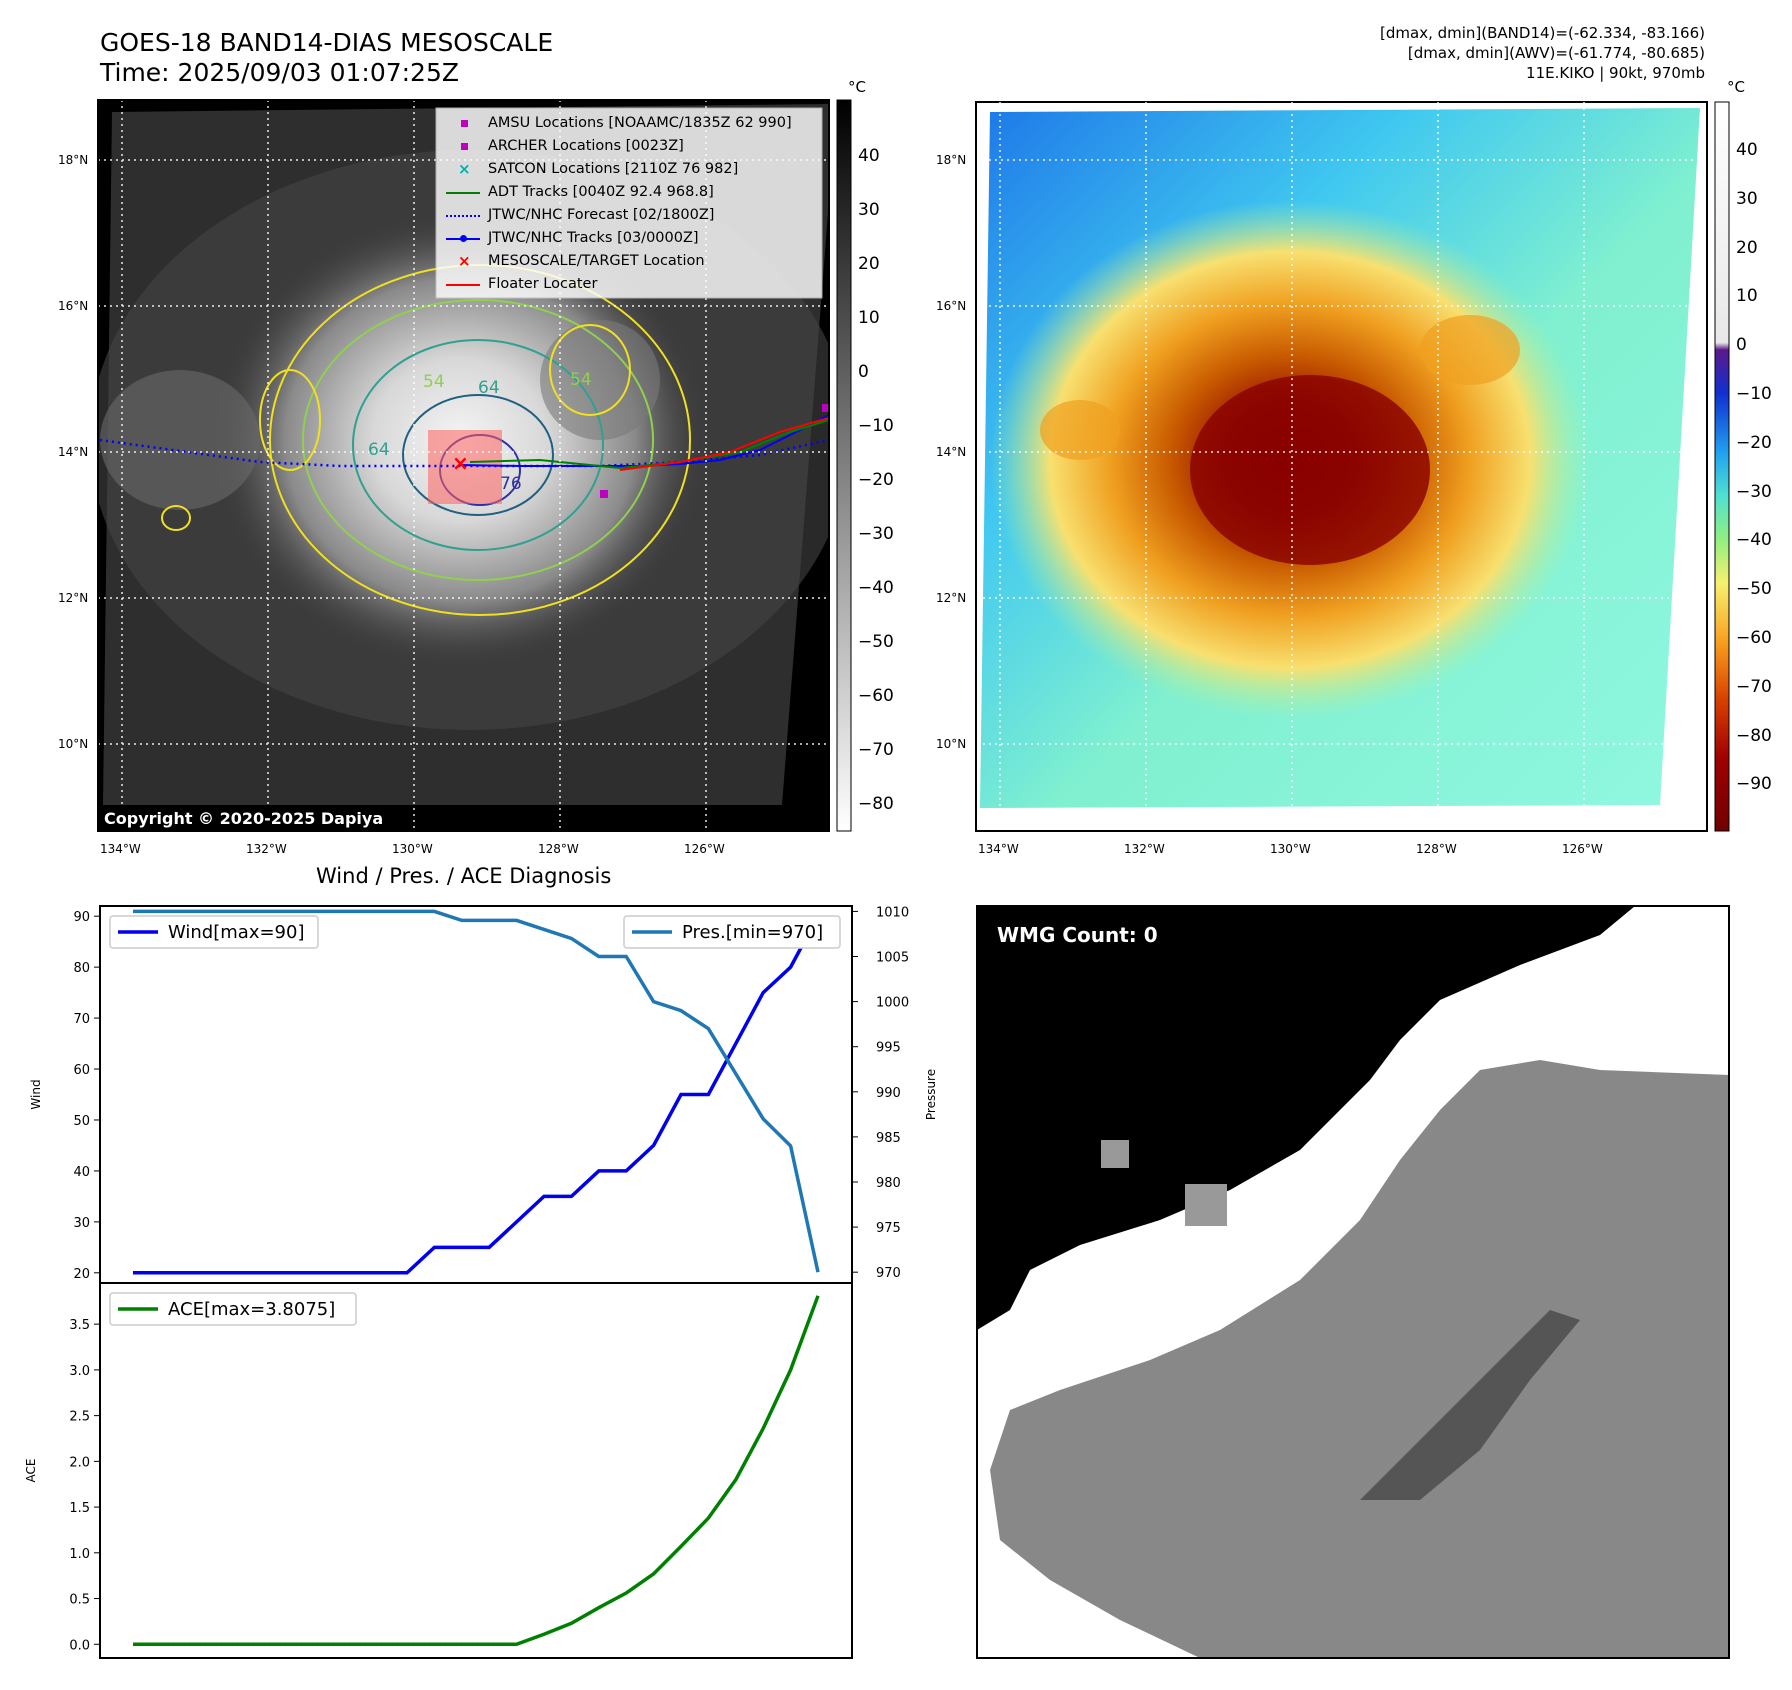 The image size is (1792, 1690). What do you see at coordinates (634, 192) in the screenshot?
I see `legend-entry: ADT Tracks [0040Z 92.4 968.8]` at bounding box center [634, 192].